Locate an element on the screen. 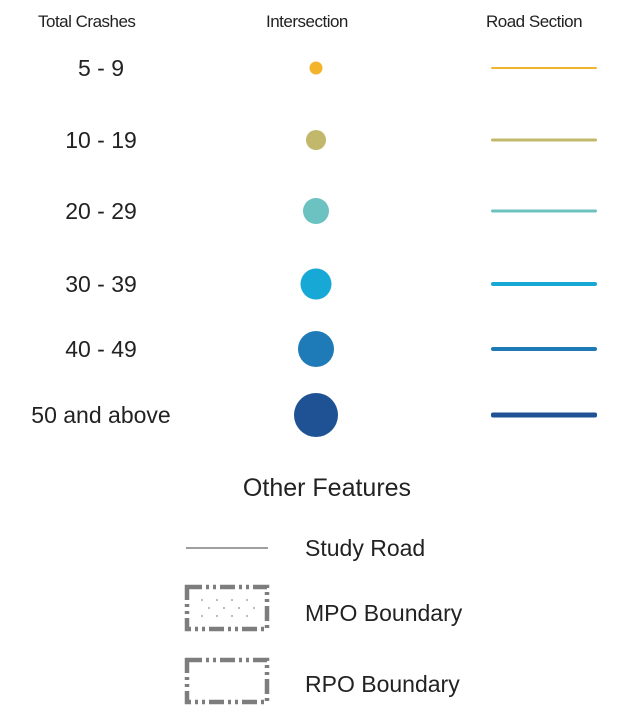  legend-row-10-19: 10 - 19 is located at coordinates (319, 140).